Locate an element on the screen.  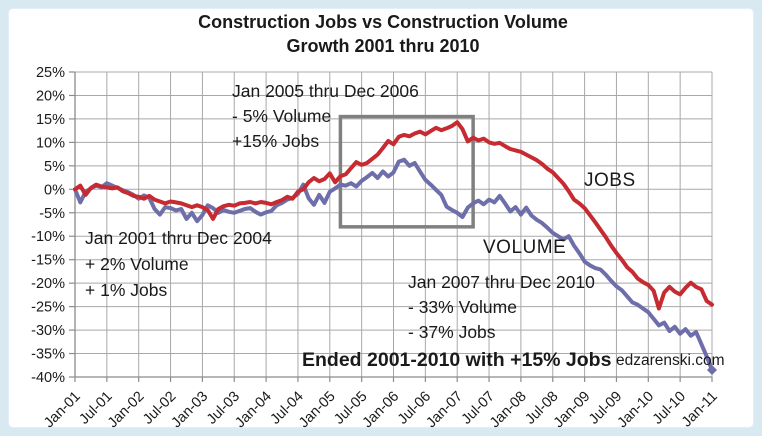
annotation-2007-2010-line1: Jan 2007 thru Dec 2010 is located at coordinates (501, 282).